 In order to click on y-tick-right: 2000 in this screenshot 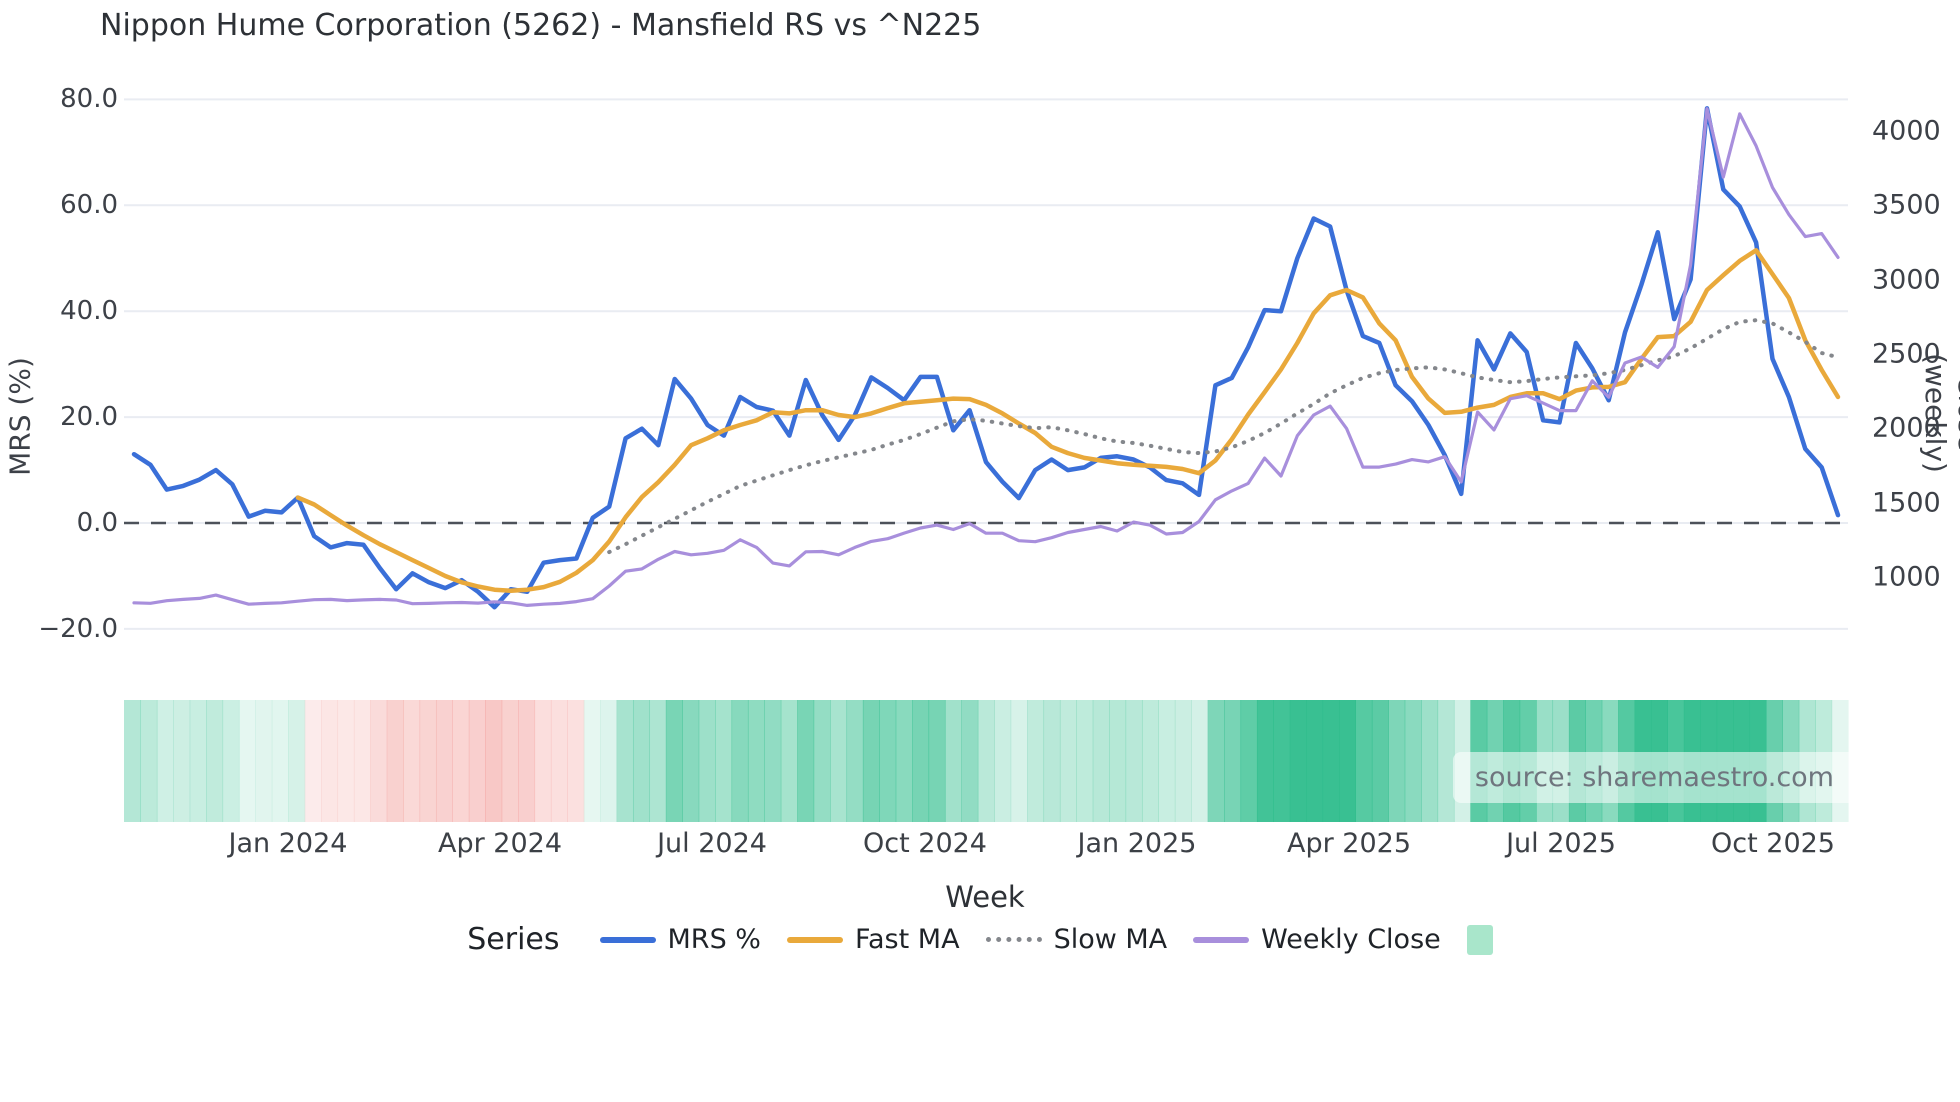, I will do `click(1906, 428)`.